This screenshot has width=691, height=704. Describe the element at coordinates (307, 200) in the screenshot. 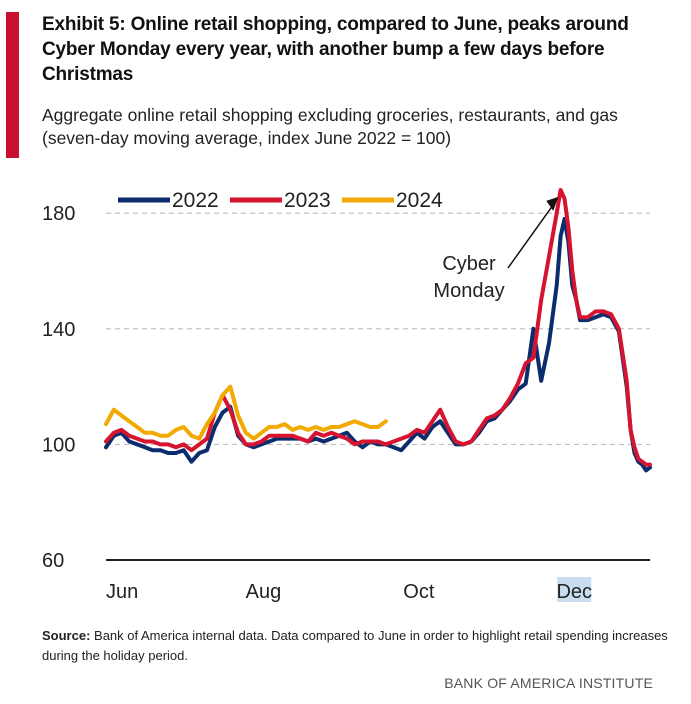

I see `legend-label-2023: 2023` at that location.